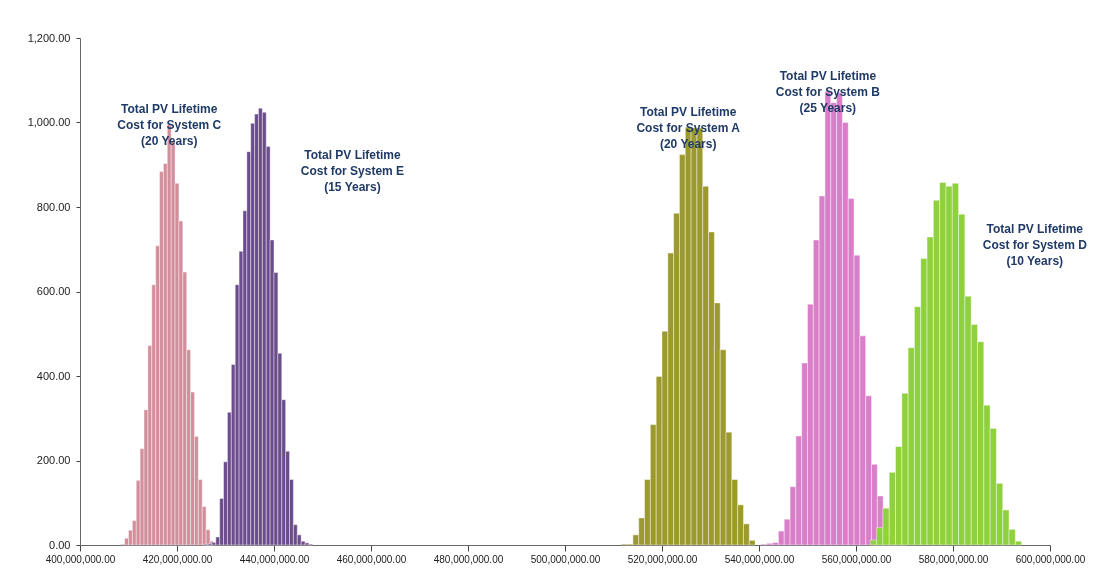  Describe the element at coordinates (1035, 245) in the screenshot. I see `series-label: Total PV Lifetime Cost for System D (10 Years)` at that location.